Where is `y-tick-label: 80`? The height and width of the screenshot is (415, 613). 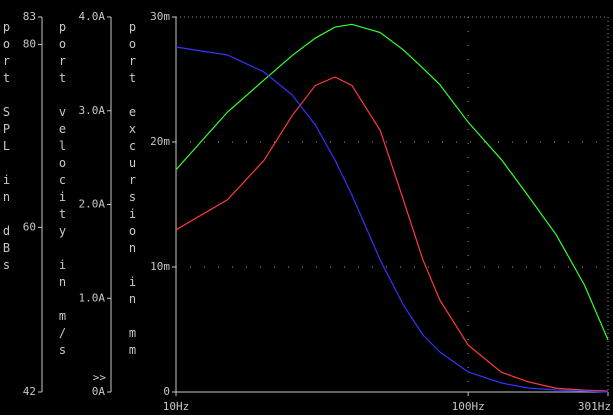
y-tick-label: 80 is located at coordinates (29, 43).